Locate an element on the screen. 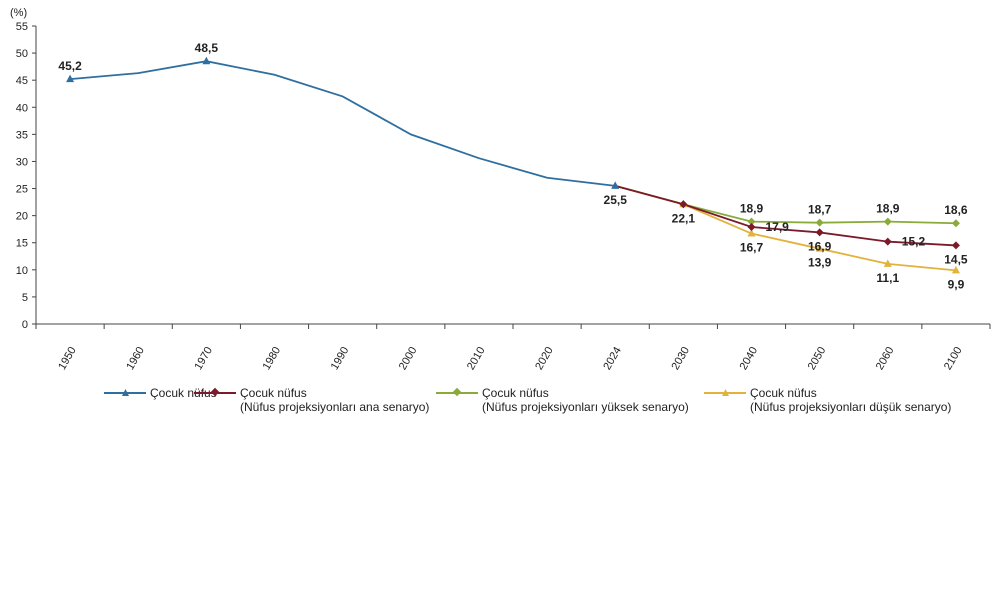 The image size is (1000, 593). x-tick-label: 1990 is located at coordinates (340, 358).